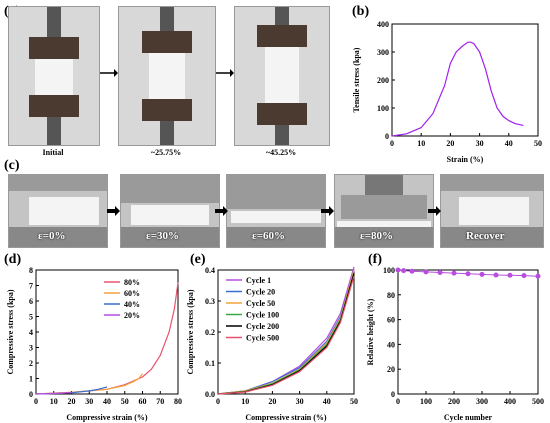  Describe the element at coordinates (13, 259) in the screenshot. I see `panel-label-d: (d)` at that location.